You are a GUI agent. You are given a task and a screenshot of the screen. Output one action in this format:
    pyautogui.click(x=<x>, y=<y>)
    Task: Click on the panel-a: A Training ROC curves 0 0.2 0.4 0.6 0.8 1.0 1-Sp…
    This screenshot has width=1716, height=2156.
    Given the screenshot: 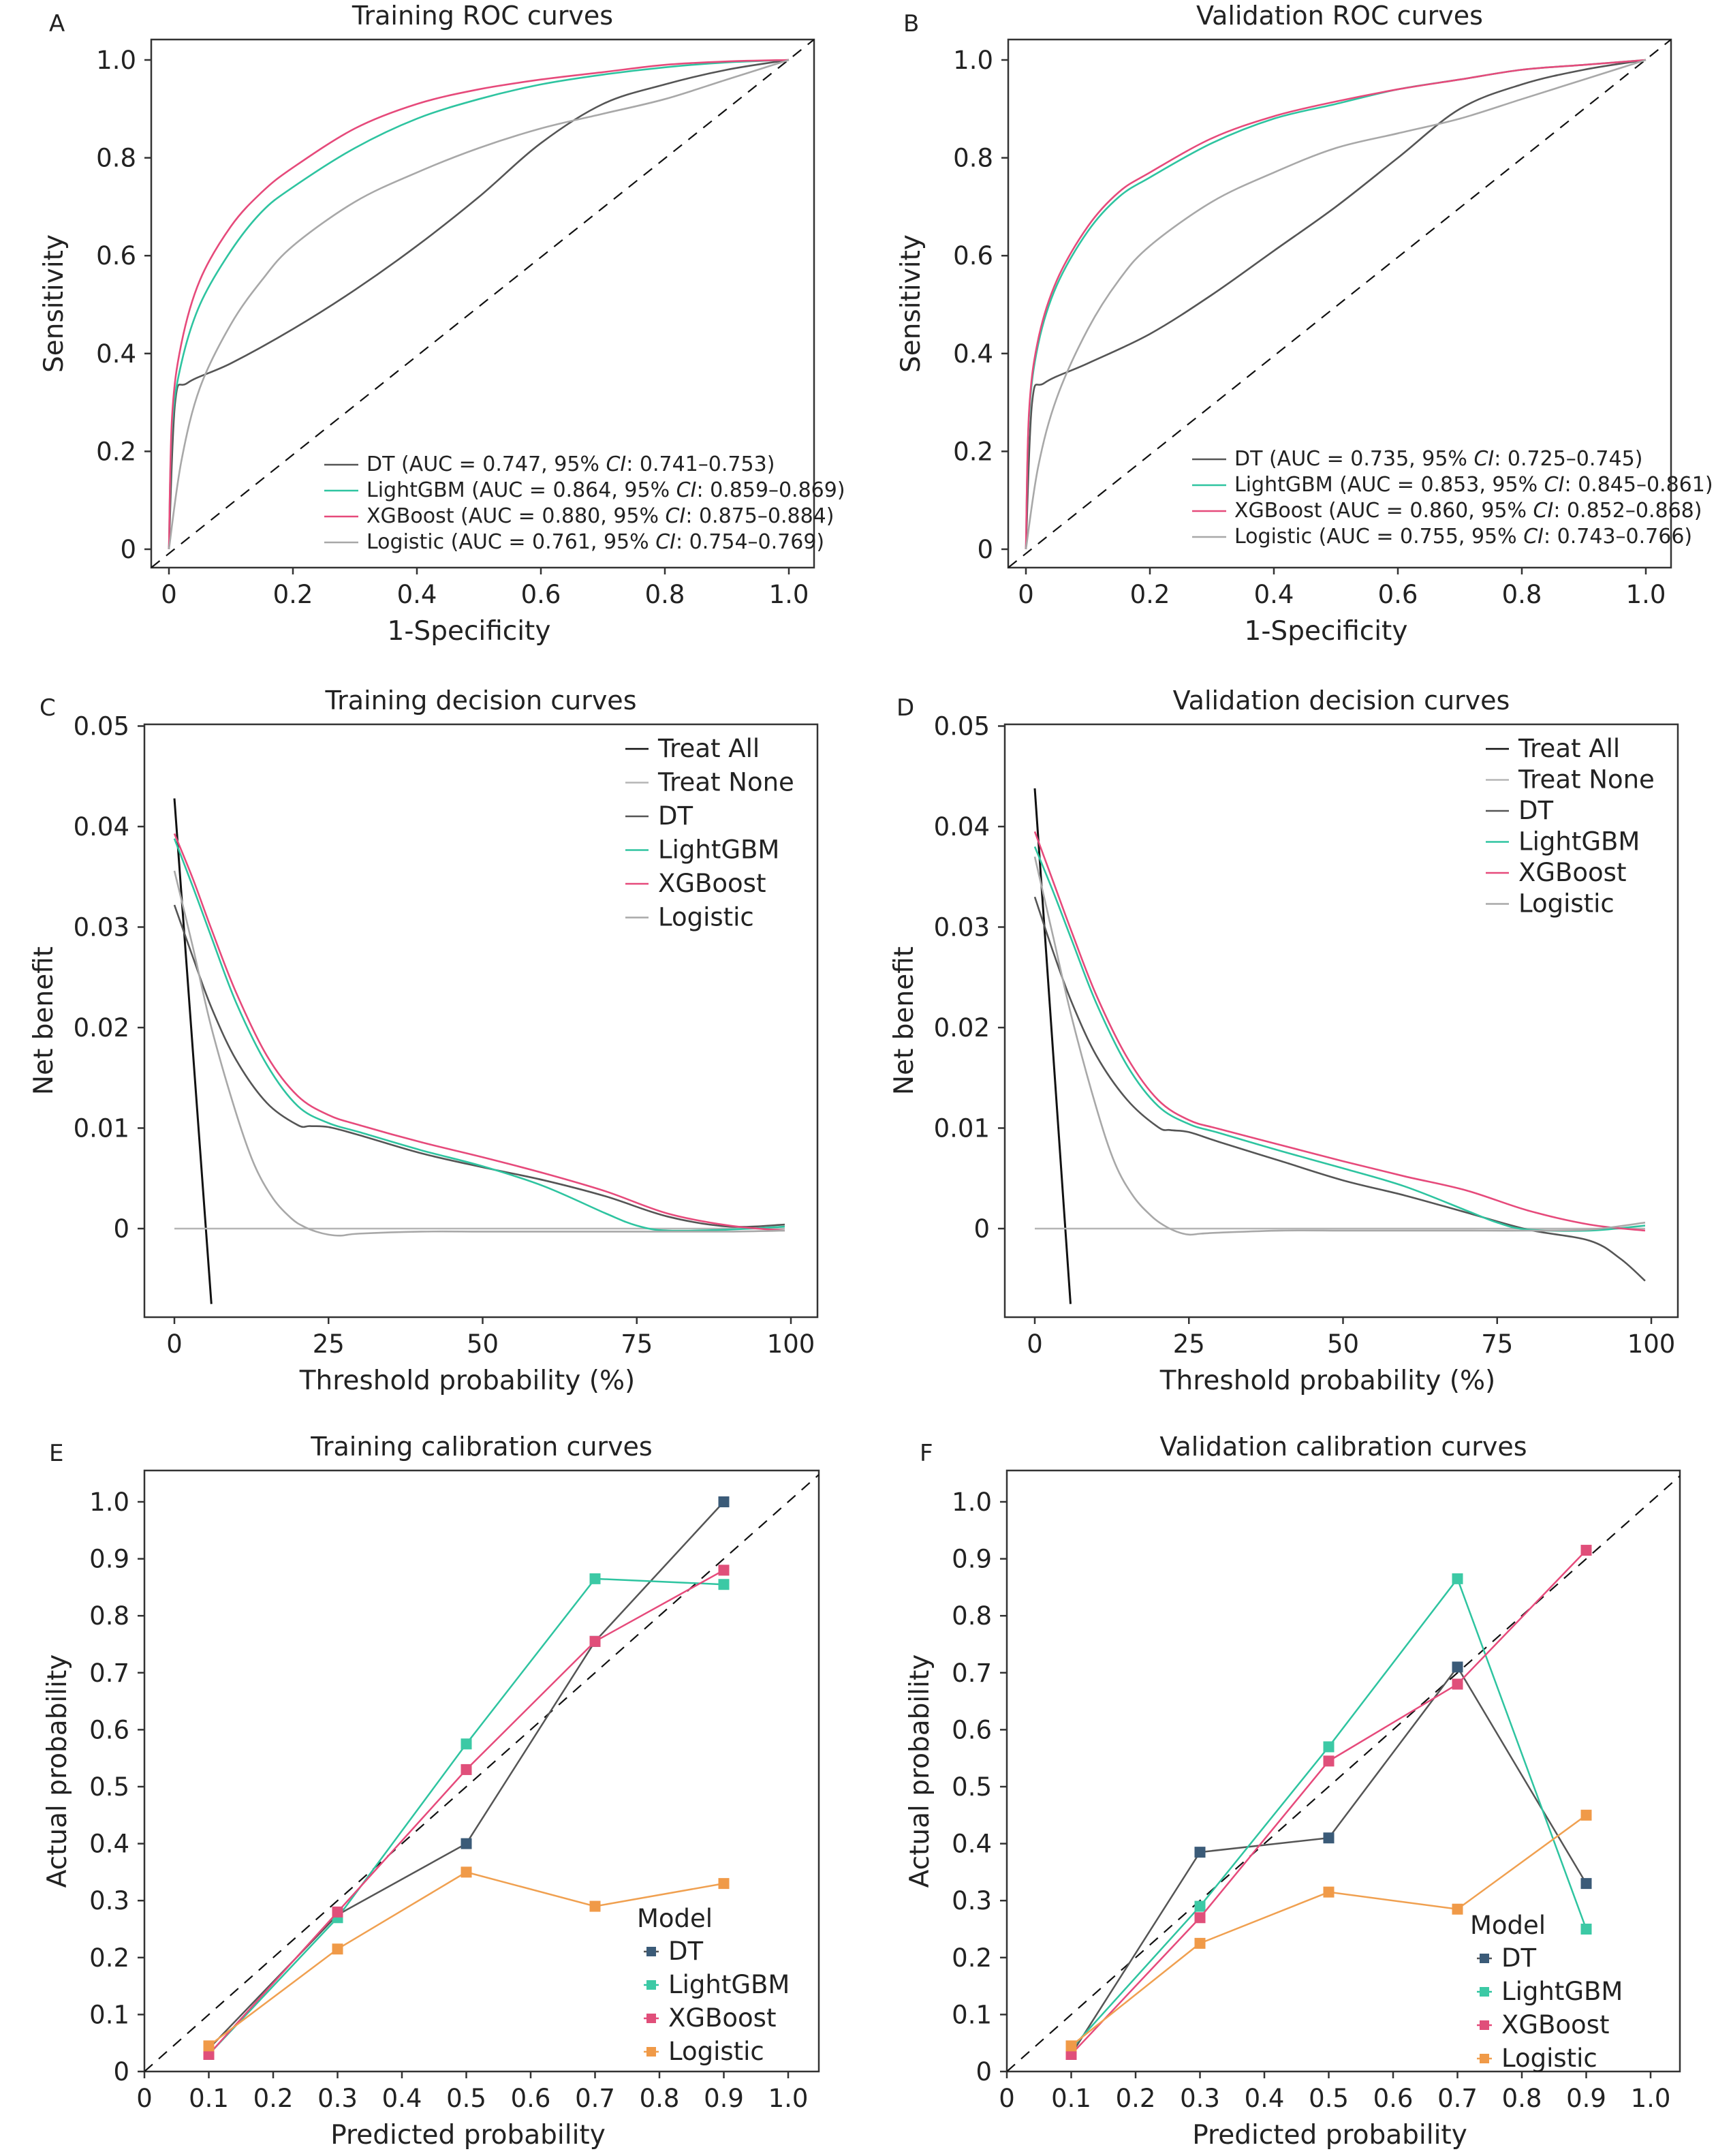 What is the action you would take?
    pyautogui.click(x=442, y=324)
    